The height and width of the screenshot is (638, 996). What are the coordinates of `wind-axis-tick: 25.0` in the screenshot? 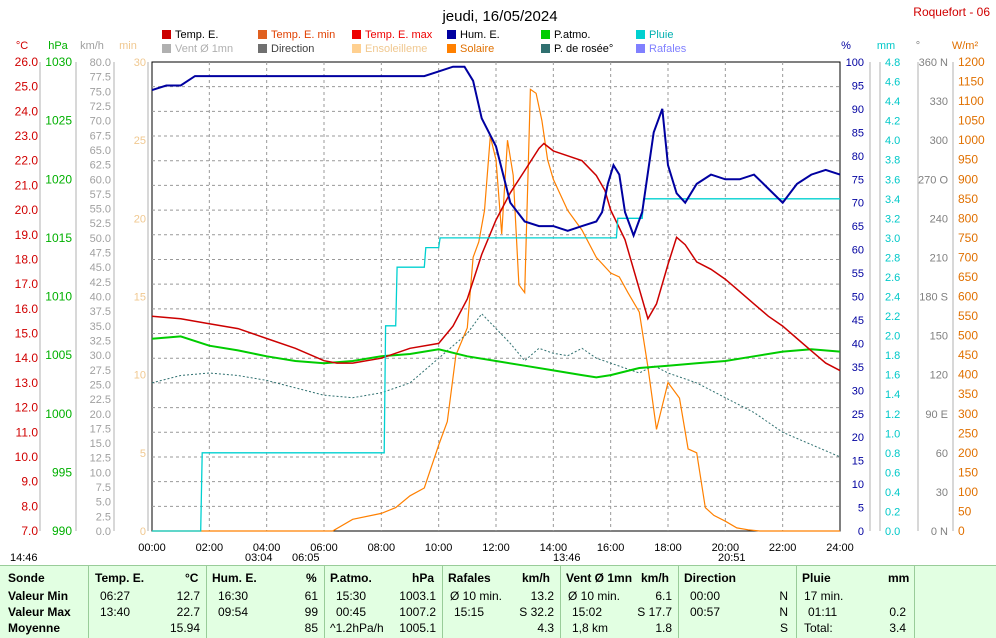 It's located at (100, 385).